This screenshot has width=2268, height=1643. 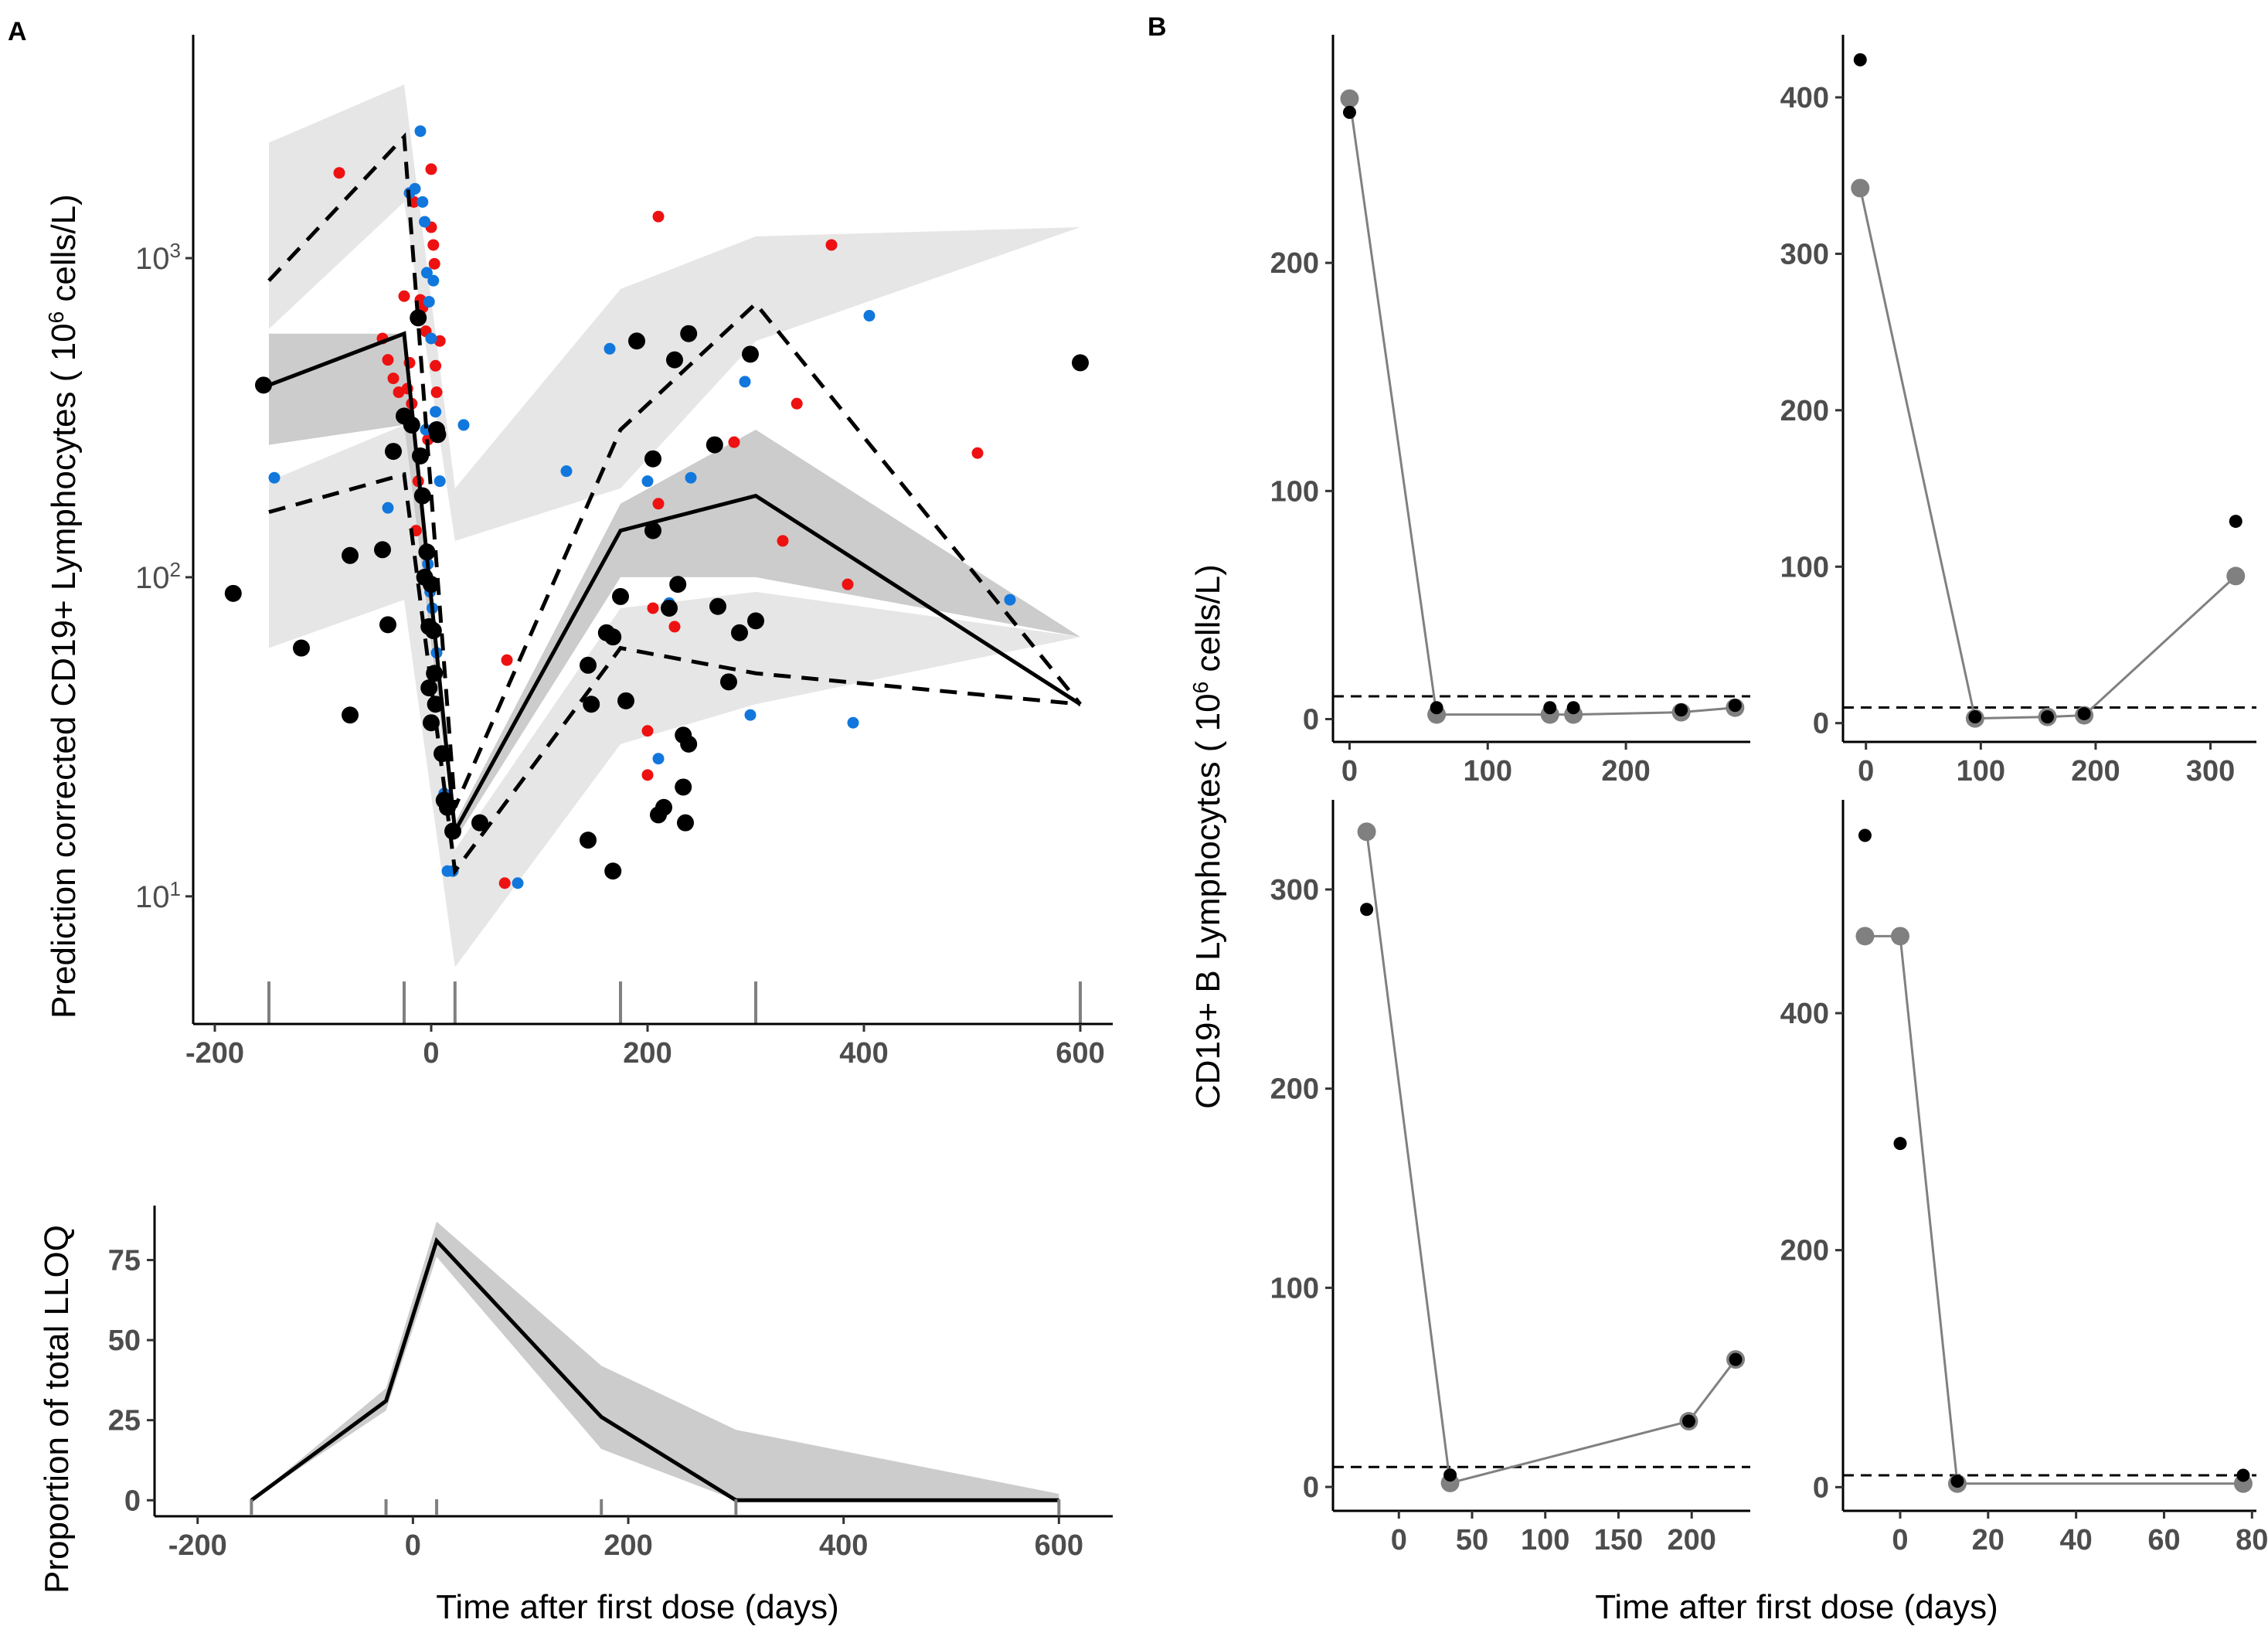 I want to click on p5-observed-line, so click(x=674, y=673).